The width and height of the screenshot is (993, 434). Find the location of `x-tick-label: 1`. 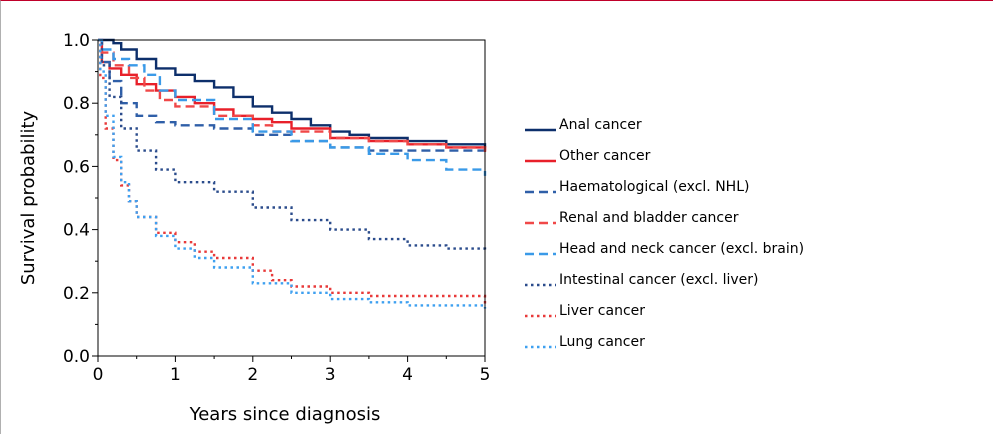

x-tick-label: 1 is located at coordinates (175, 375).